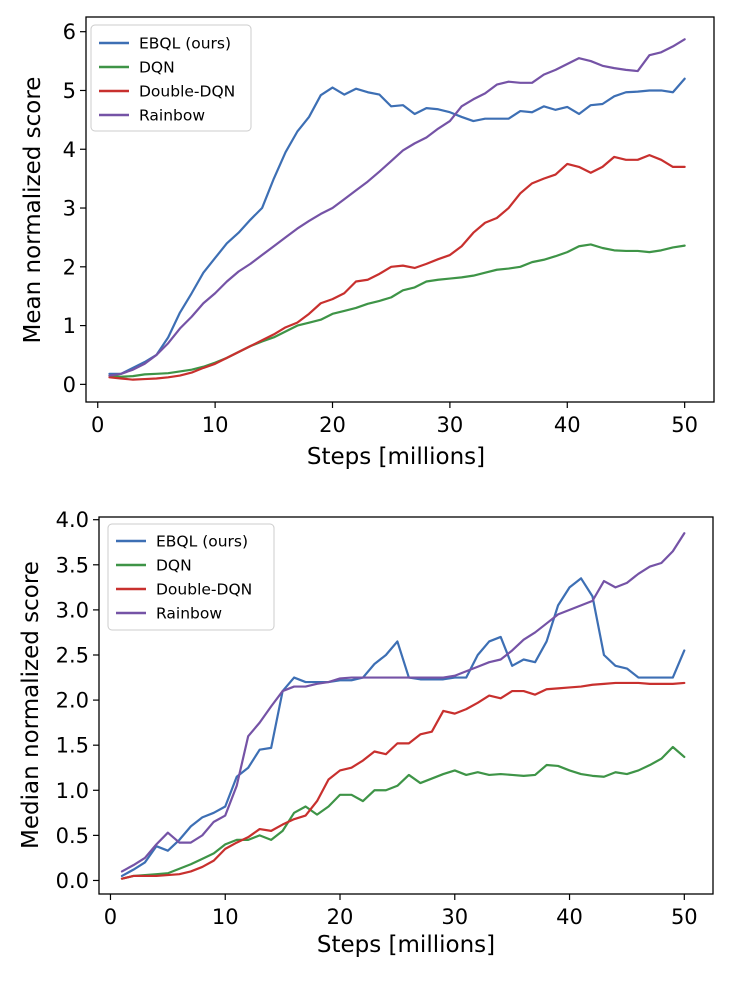  Describe the element at coordinates (157, 68) in the screenshot. I see `mean-legend-label-dqn: DQN` at that location.